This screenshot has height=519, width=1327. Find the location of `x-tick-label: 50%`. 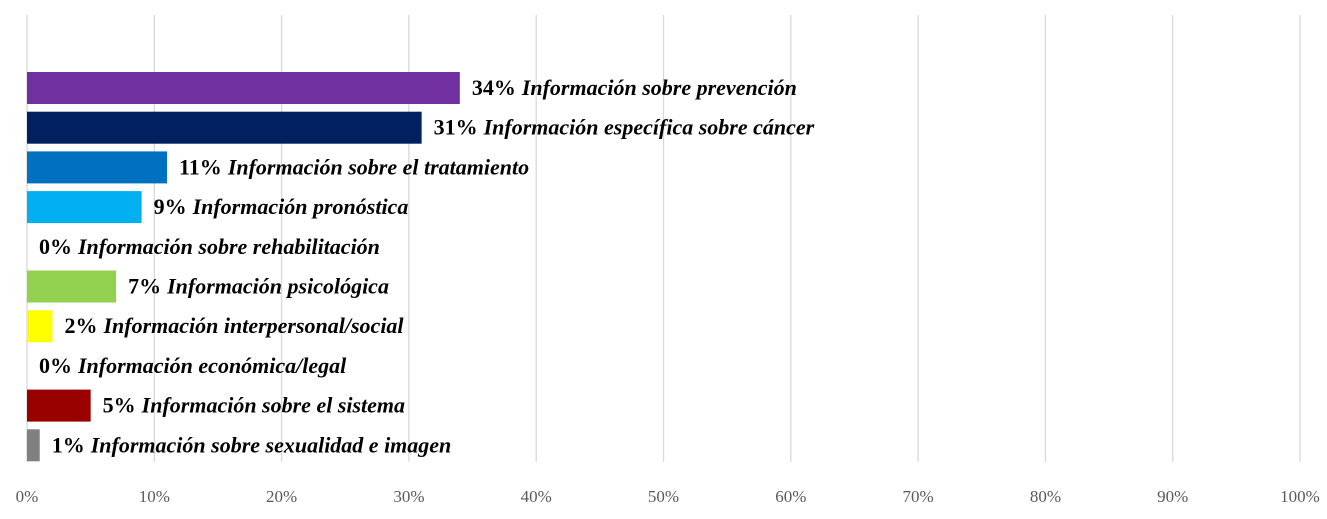

x-tick-label: 50% is located at coordinates (663, 496).